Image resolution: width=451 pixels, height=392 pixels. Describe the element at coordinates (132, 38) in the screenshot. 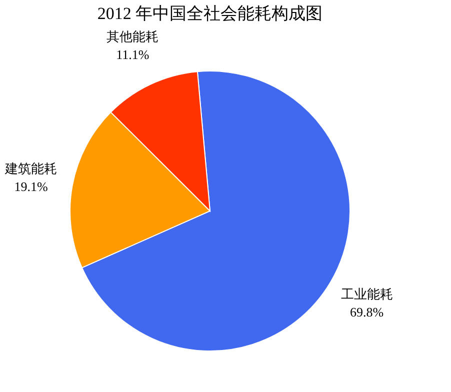

I see `slice-label: 其他能耗` at that location.